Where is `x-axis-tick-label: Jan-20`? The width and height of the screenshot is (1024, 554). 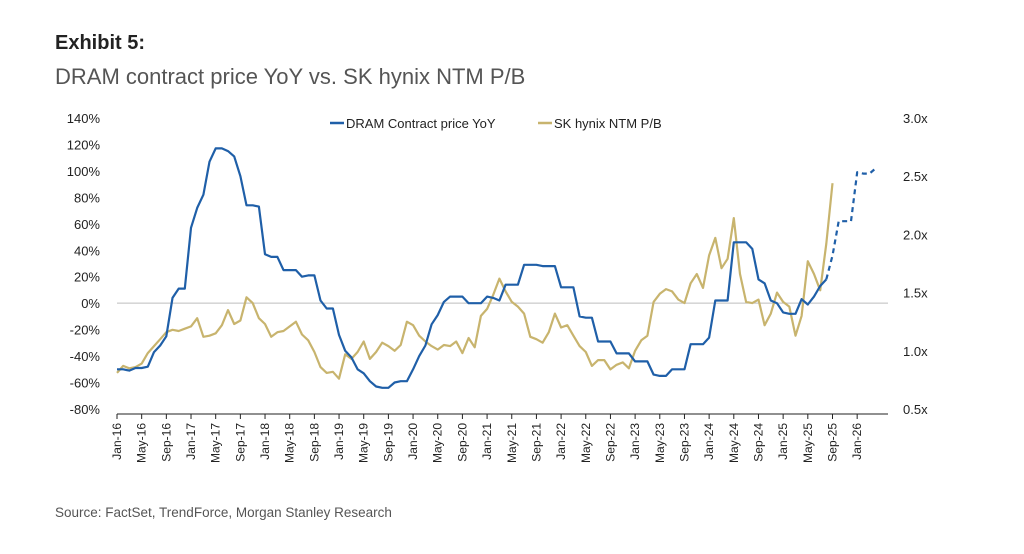
x-axis-tick-label: Jan-20 is located at coordinates (413, 441).